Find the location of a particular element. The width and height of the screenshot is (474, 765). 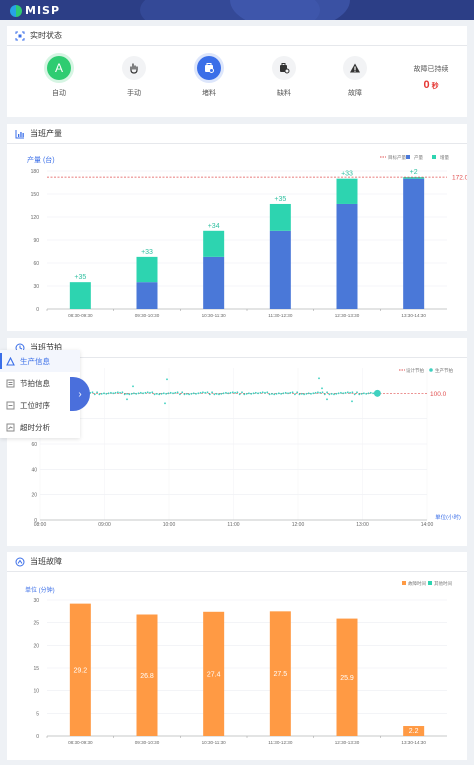

menu-collapse-toggle: › is located at coordinates (80, 394).